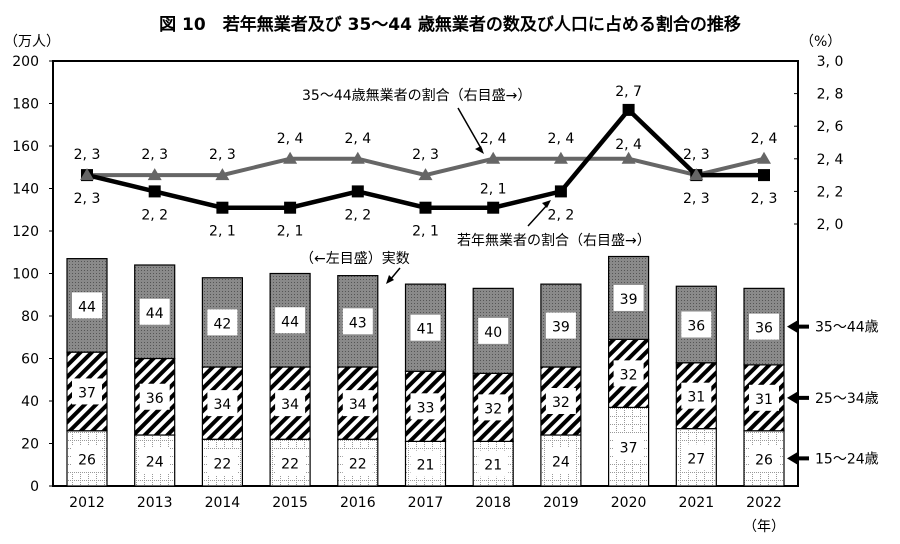 This screenshot has height=544, width=900. What do you see at coordinates (30, 360) in the screenshot?
I see `left-tick-label: 60` at bounding box center [30, 360].